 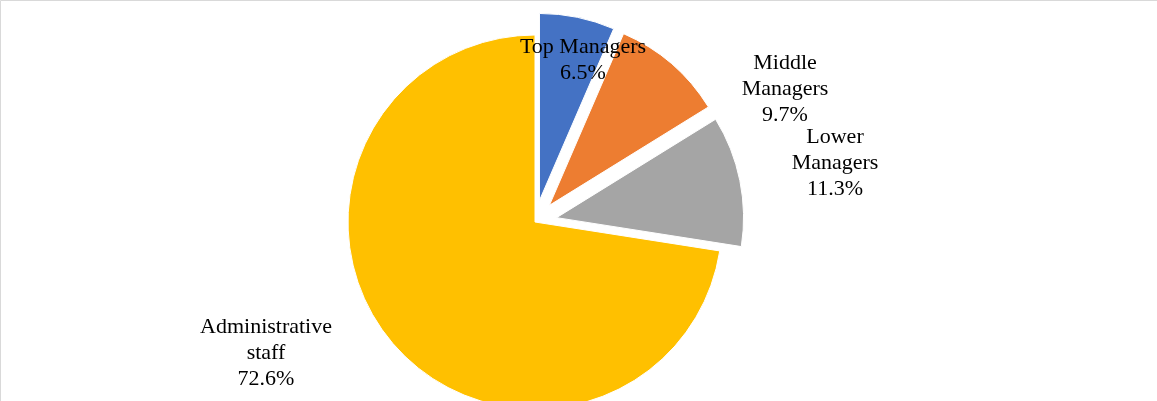 I want to click on slice-label: Lower Managers, so click(x=835, y=148).